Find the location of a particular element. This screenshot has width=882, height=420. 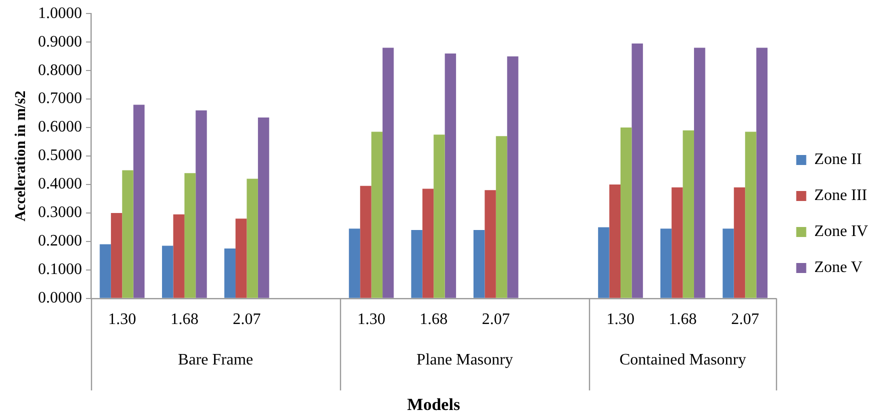

y-tick-label: 0.6000 is located at coordinates (60, 127).